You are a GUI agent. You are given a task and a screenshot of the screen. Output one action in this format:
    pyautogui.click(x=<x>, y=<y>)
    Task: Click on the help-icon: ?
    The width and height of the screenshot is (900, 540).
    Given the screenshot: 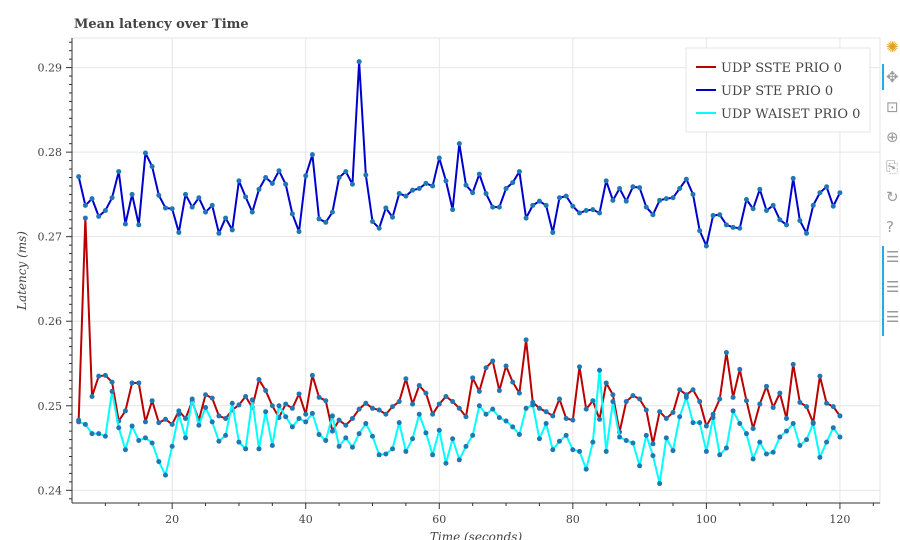 What is the action you would take?
    pyautogui.click(x=890, y=227)
    